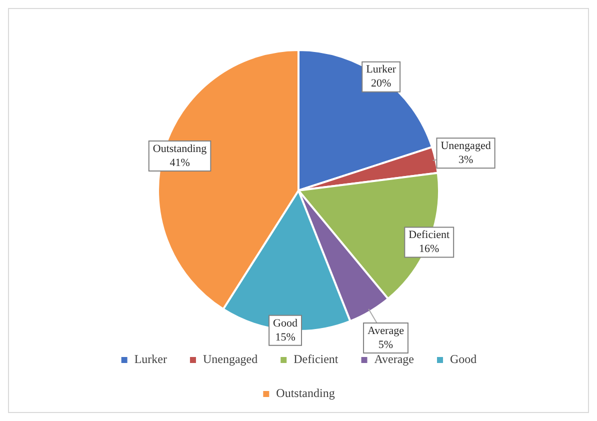  What do you see at coordinates (180, 148) in the screenshot?
I see `slice-label: Outstanding` at bounding box center [180, 148].